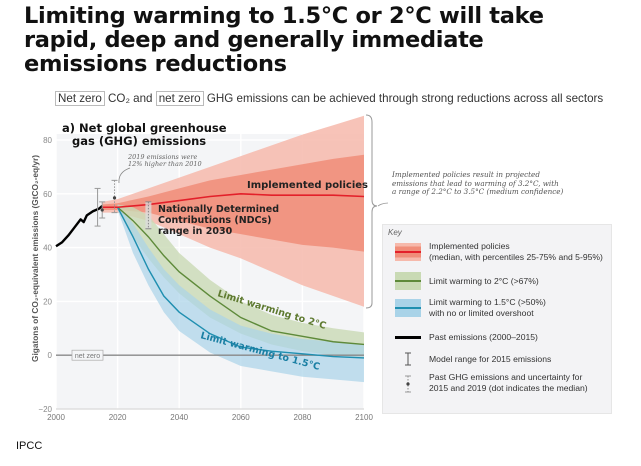 The height and width of the screenshot is (466, 641). I want to click on title-line: emissions reductions, so click(155, 64).